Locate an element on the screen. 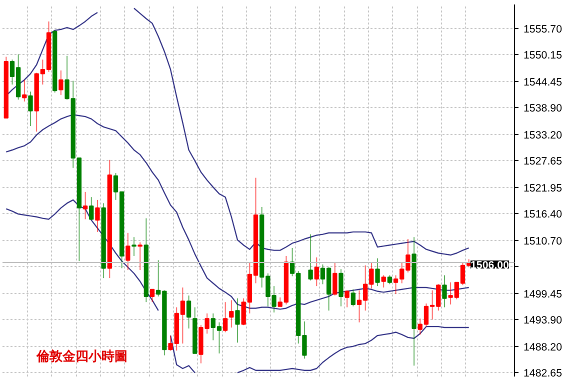 The image size is (565, 378). y-tick-label: 1510.70 is located at coordinates (543, 241).